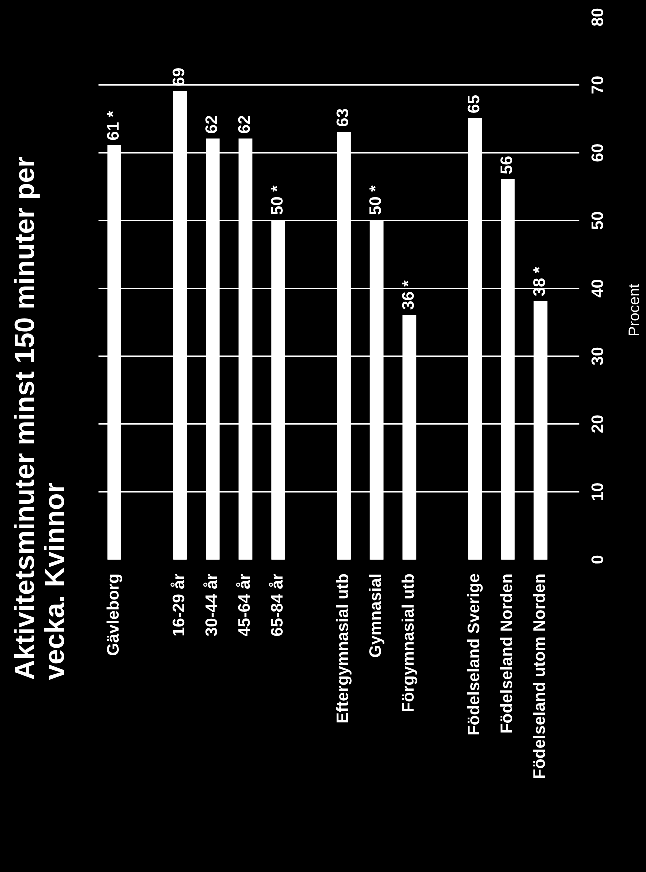 This screenshot has height=872, width=646. What do you see at coordinates (598, 17) in the screenshot?
I see `y-tick-label: 80` at bounding box center [598, 17].